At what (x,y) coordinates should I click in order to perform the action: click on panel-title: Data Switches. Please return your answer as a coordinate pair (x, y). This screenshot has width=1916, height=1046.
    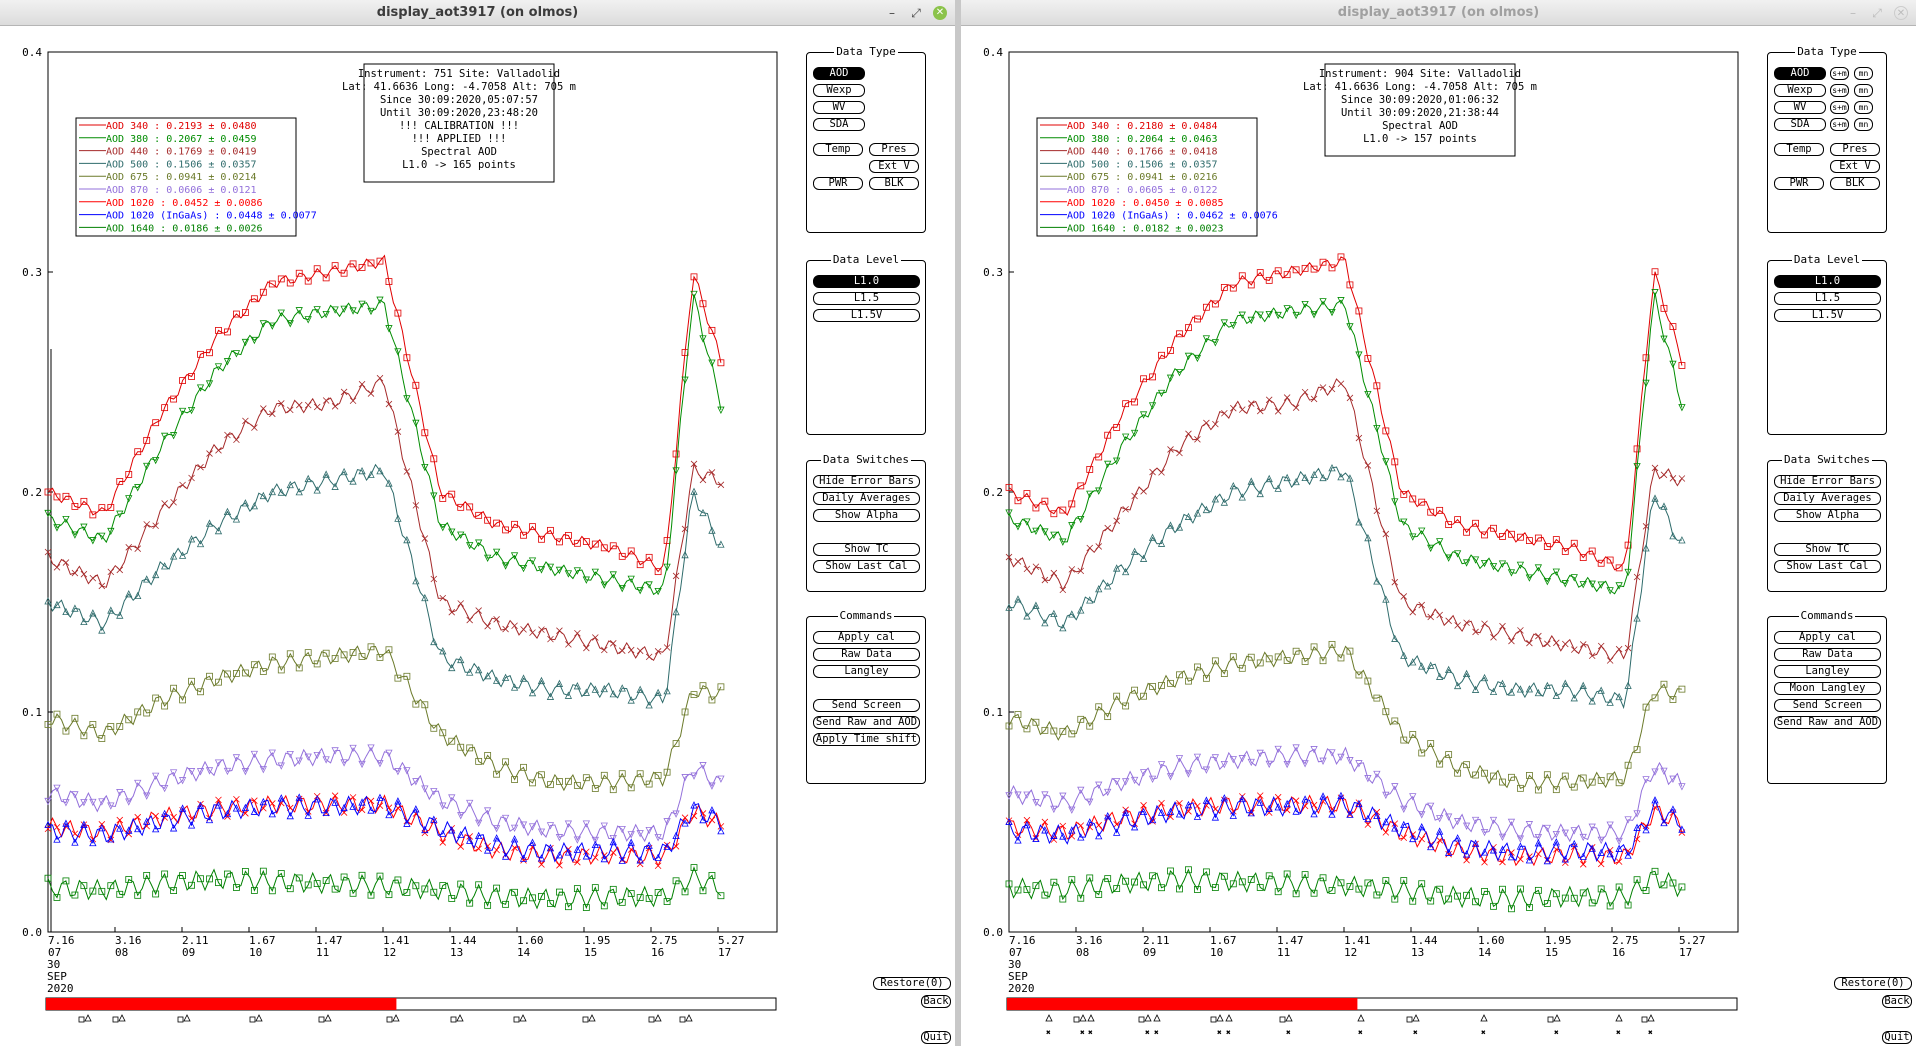
    Looking at the image, I should click on (1827, 459).